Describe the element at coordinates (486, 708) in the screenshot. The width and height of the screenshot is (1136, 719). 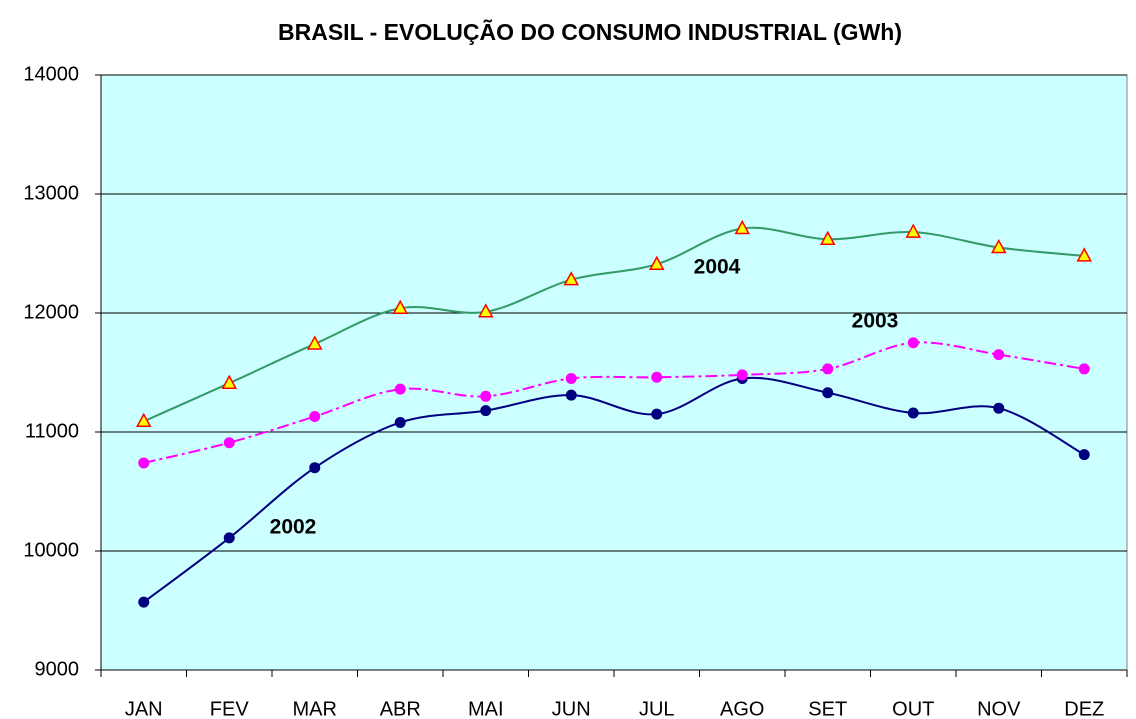
I see `x-tick-label: MAI` at that location.